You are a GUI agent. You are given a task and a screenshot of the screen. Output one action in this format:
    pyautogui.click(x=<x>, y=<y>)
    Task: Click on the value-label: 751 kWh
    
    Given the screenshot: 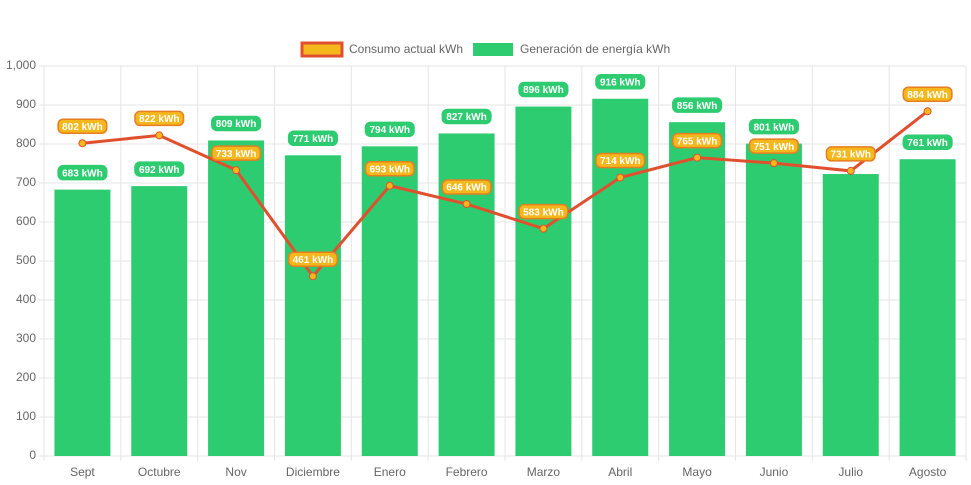 What is the action you would take?
    pyautogui.click(x=773, y=146)
    